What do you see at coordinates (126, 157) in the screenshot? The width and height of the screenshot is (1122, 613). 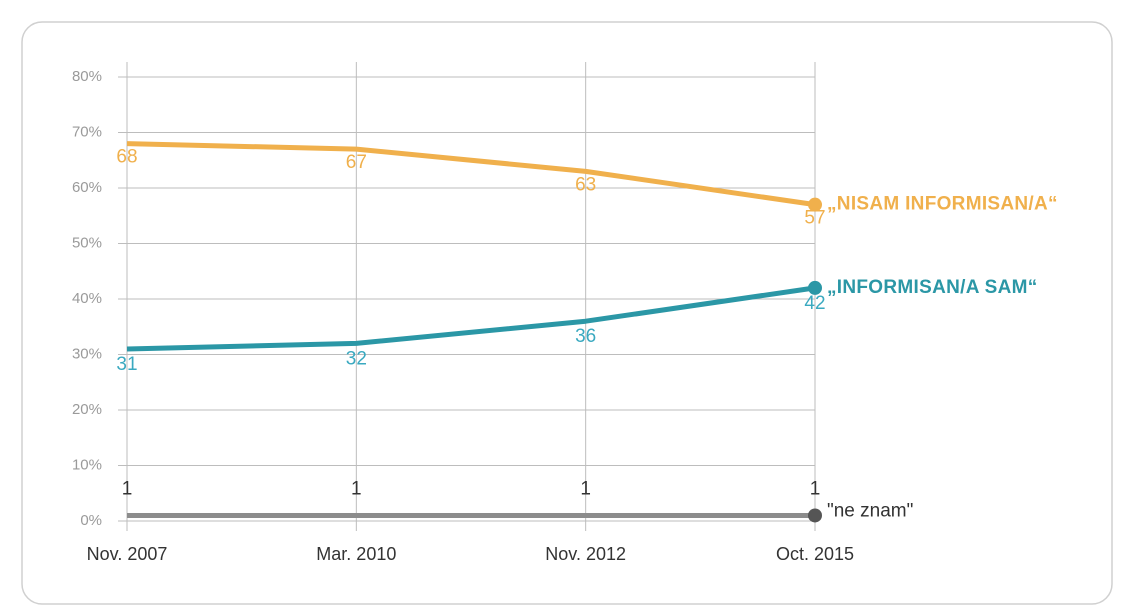 I see `data-label: 68` at bounding box center [126, 157].